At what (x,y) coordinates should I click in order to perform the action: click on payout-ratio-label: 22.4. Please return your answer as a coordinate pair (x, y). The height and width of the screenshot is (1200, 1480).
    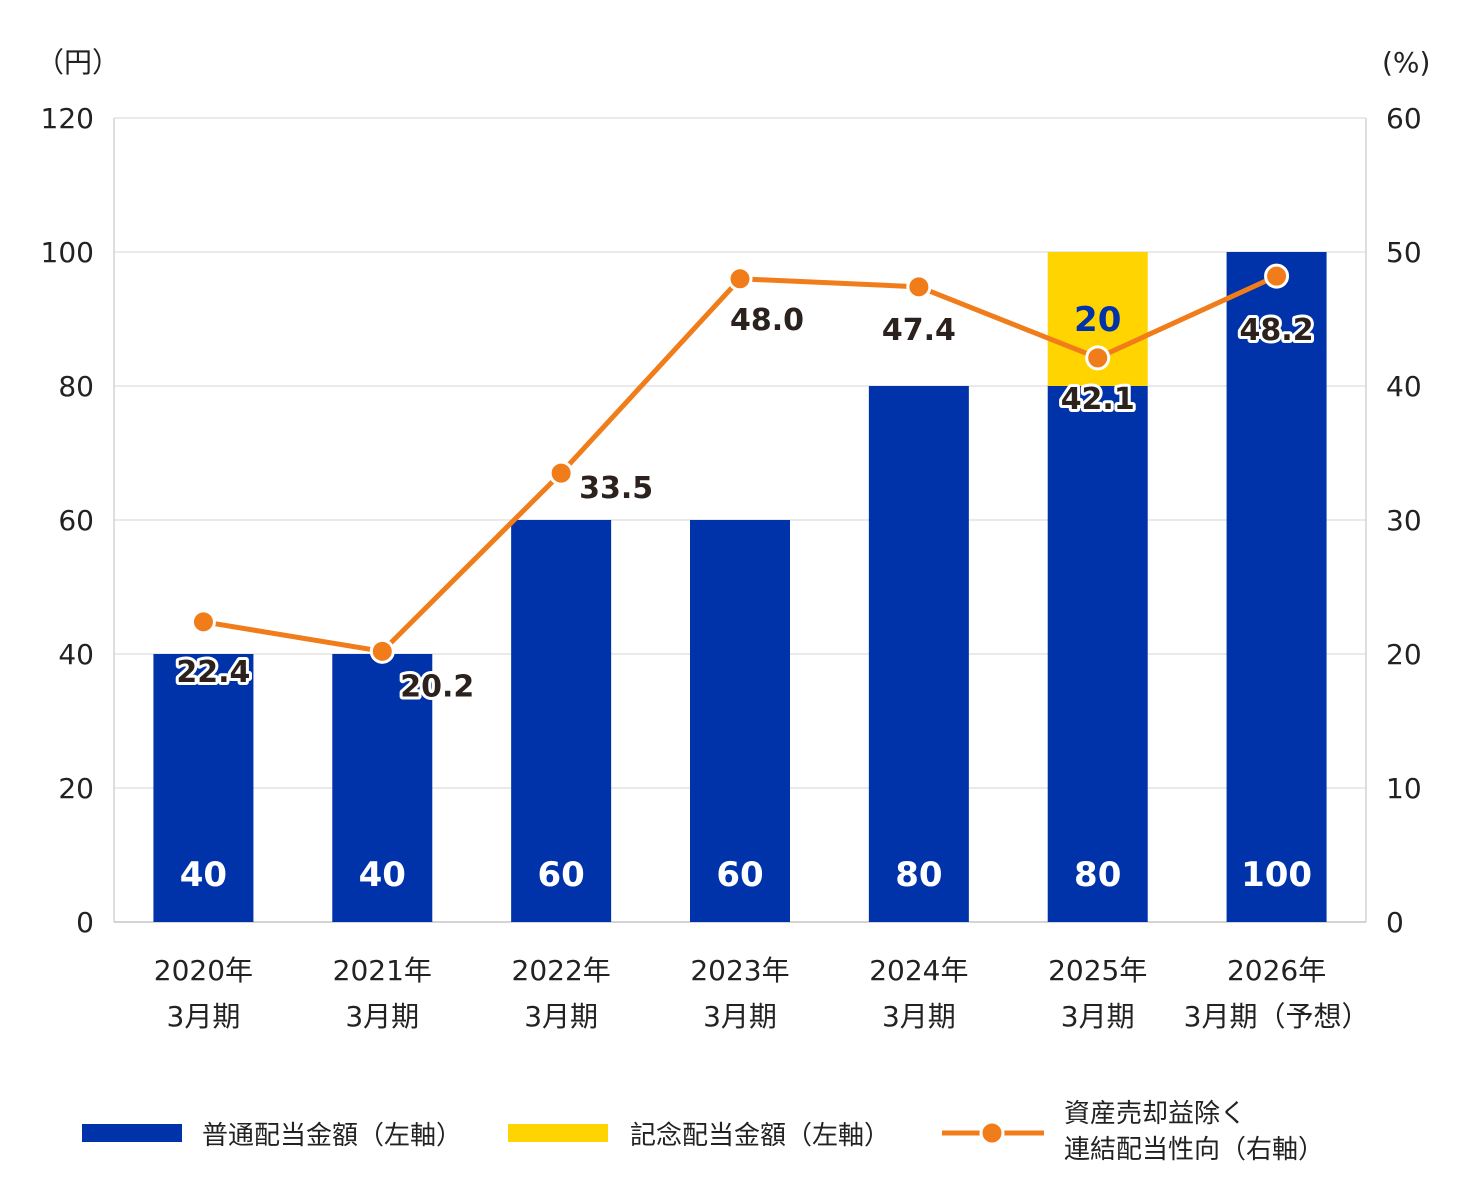
    Looking at the image, I should click on (213, 672).